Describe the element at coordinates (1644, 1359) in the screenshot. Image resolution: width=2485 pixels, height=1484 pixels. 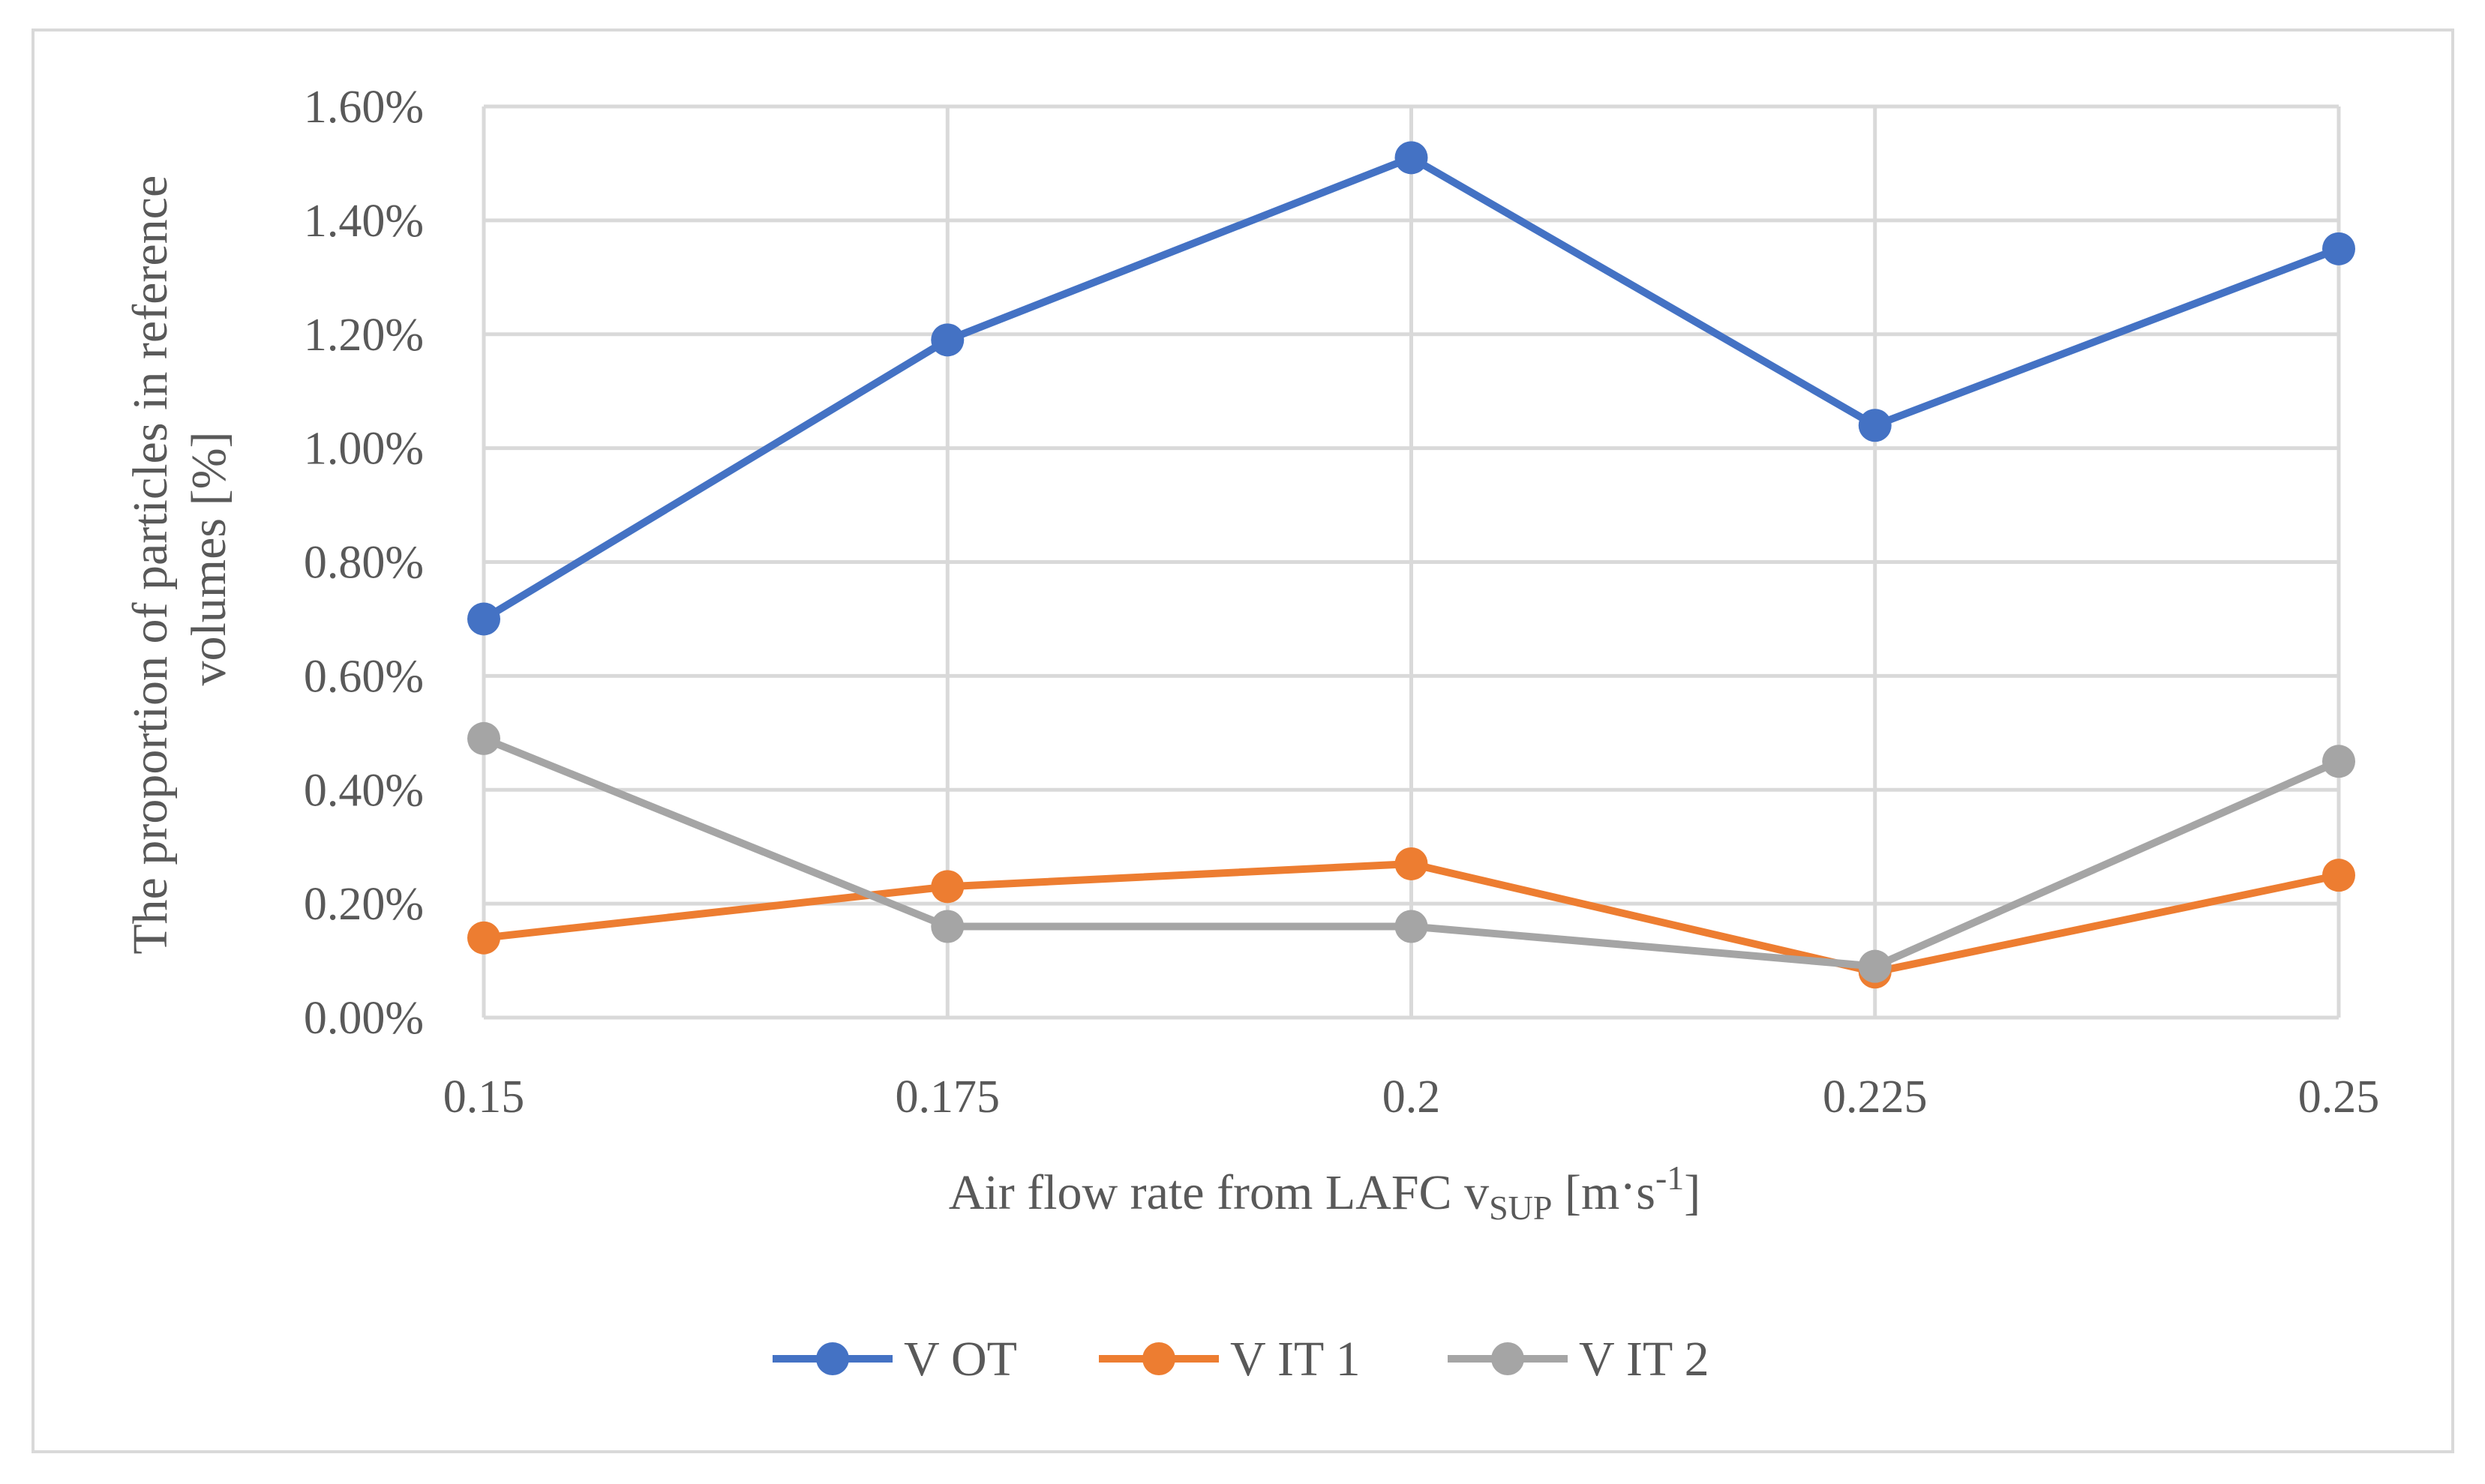
I see `legend-label: V IT 2` at that location.